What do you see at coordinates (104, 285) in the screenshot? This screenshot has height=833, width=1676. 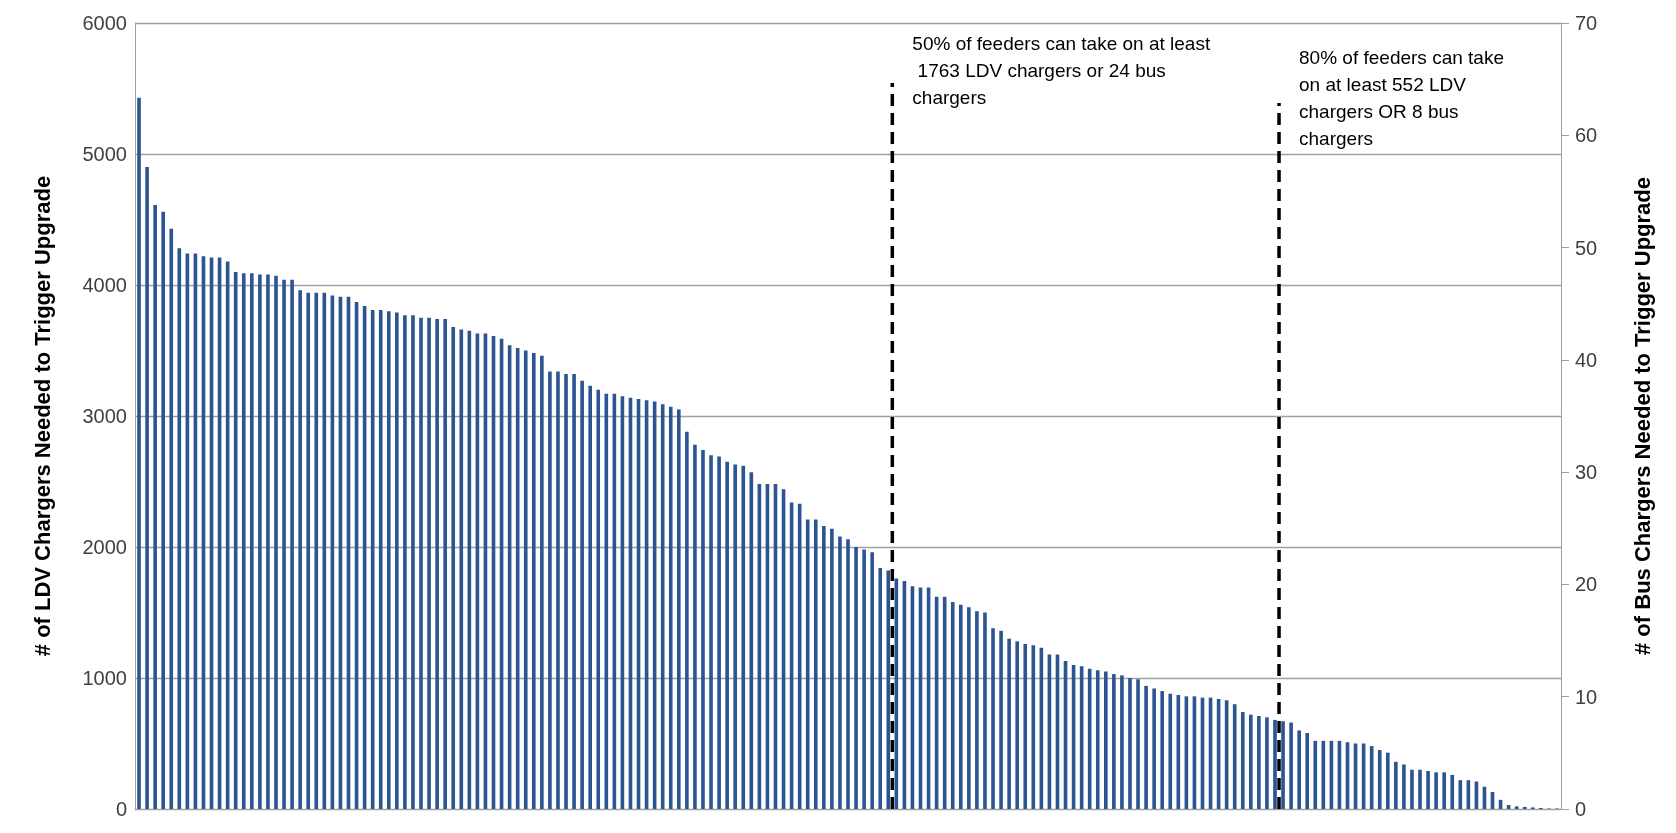 I see `y-tick-label: 4000` at bounding box center [104, 285].